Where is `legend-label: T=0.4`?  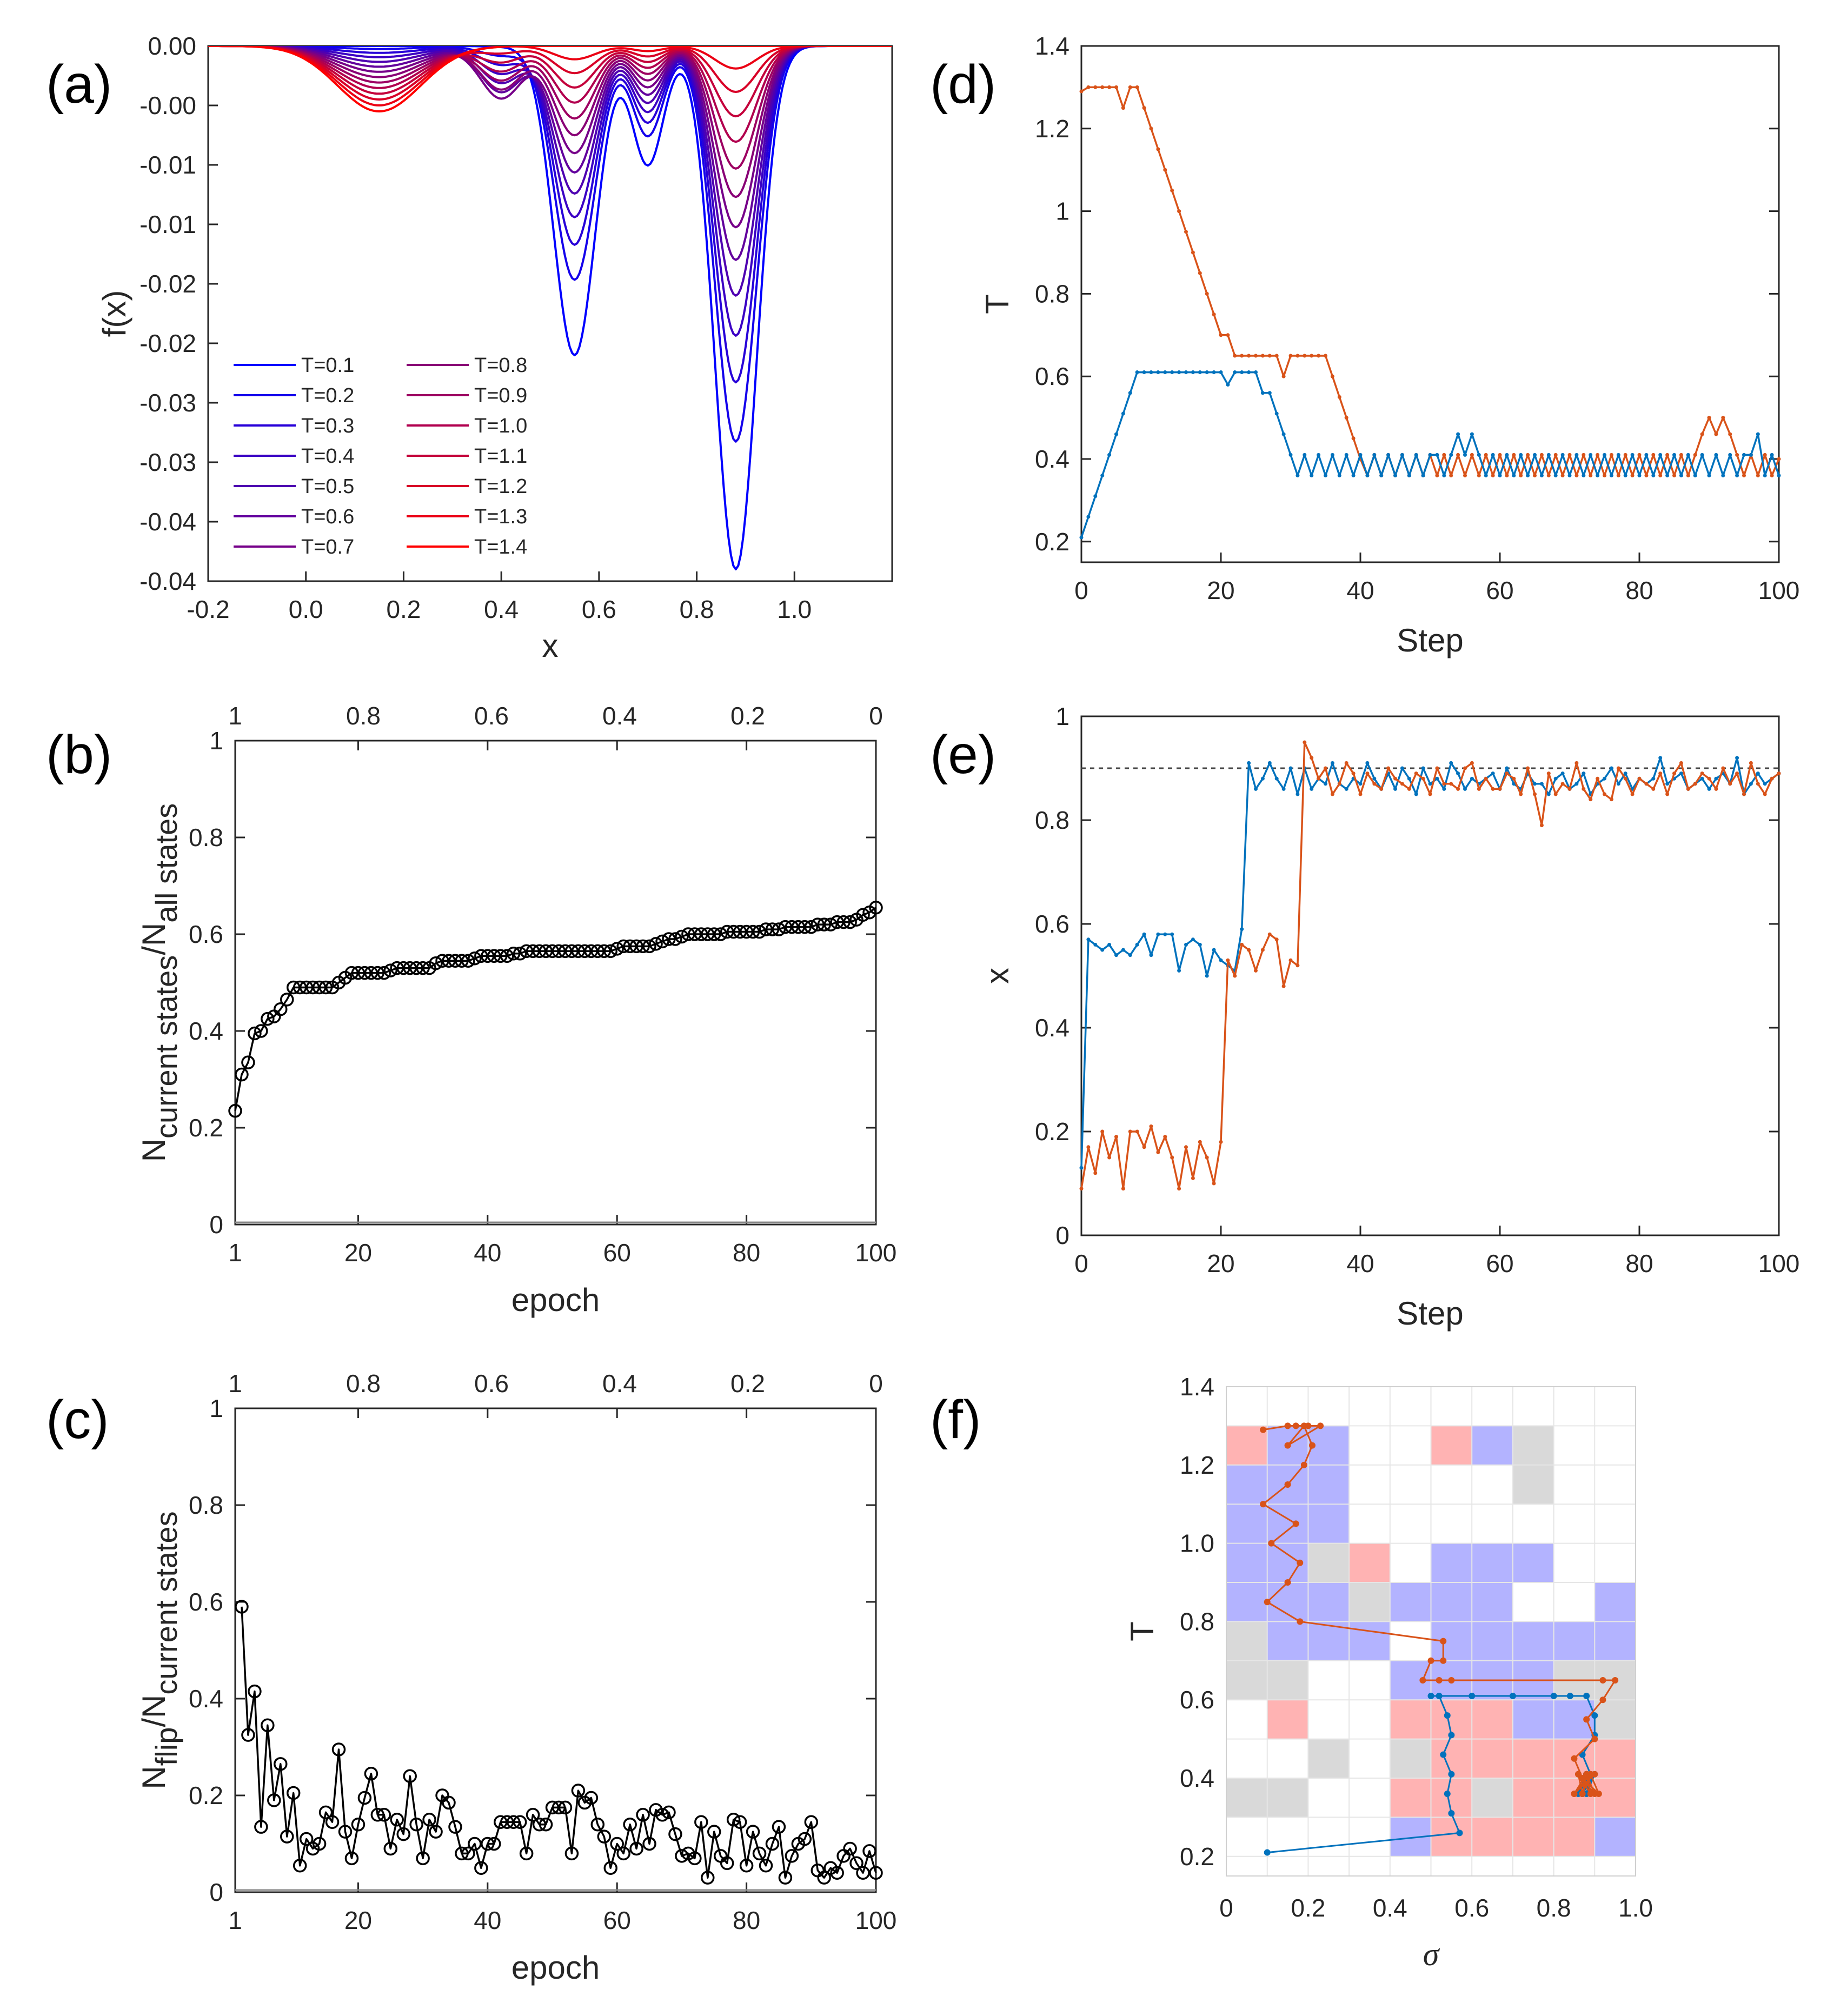
legend-label: T=0.4 is located at coordinates (327, 456).